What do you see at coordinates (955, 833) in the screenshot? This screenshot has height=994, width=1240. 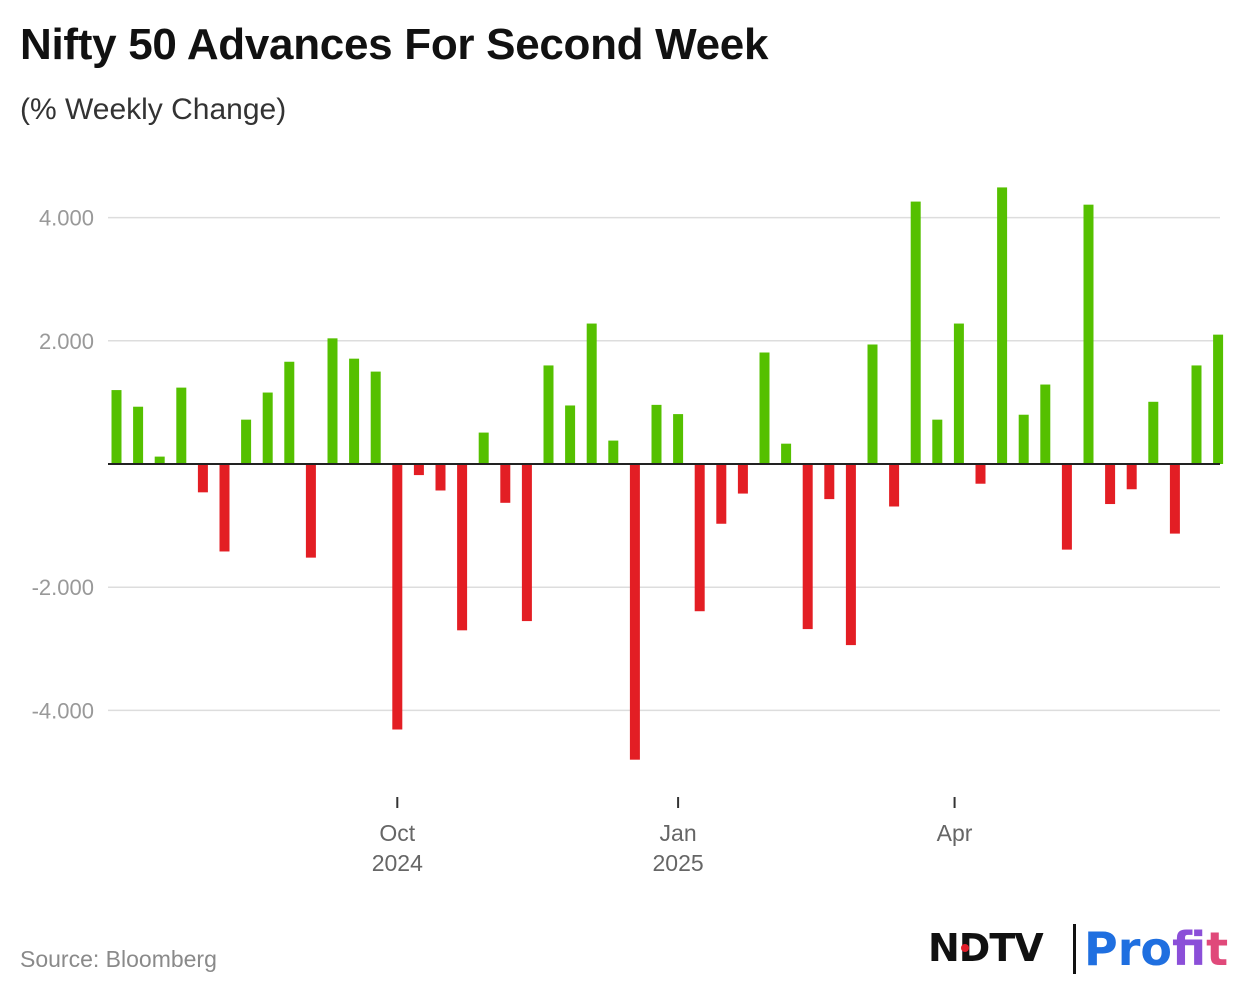 I see `x-tick-label: Apr` at bounding box center [955, 833].